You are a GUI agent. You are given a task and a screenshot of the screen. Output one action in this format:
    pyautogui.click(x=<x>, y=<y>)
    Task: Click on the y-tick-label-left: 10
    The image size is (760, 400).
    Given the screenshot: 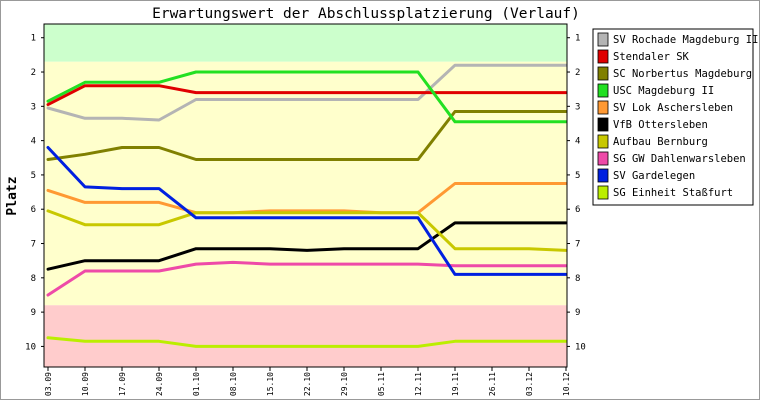 What is the action you would take?
    pyautogui.click(x=30, y=347)
    